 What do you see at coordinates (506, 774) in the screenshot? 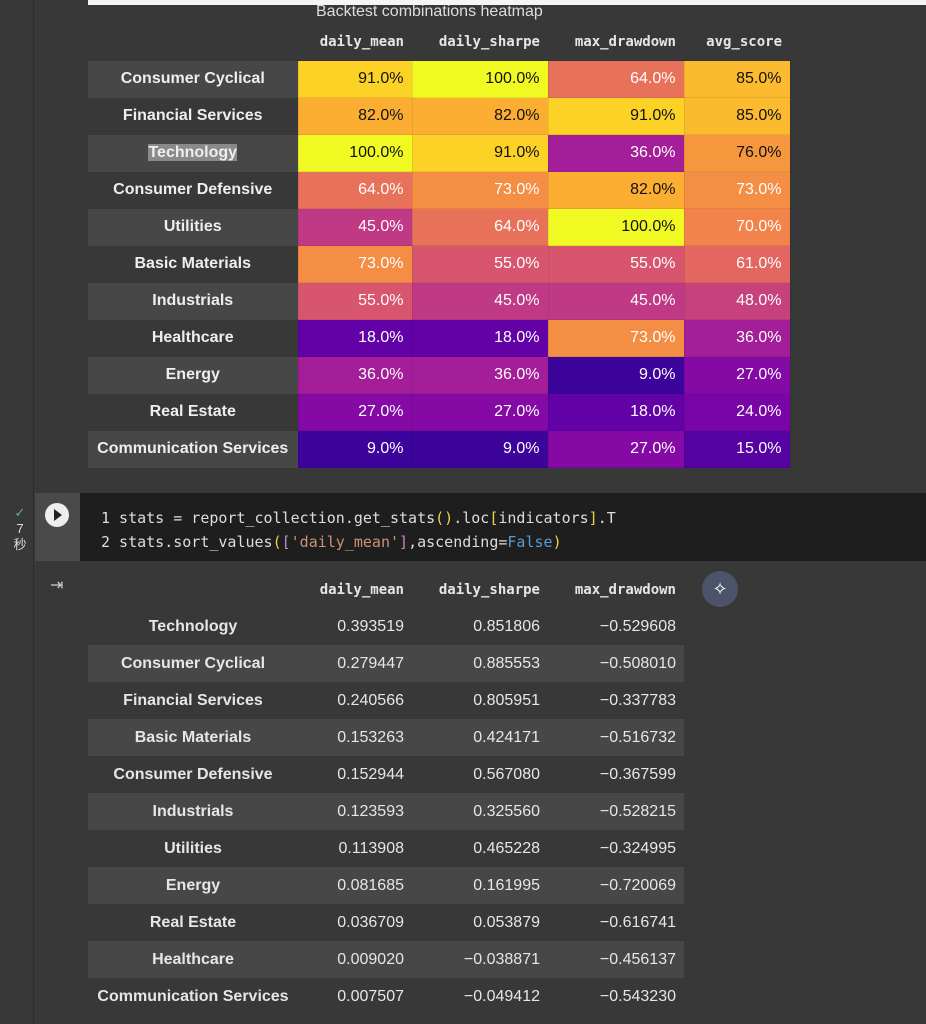
I see `stat-cell: 0.567080` at bounding box center [506, 774].